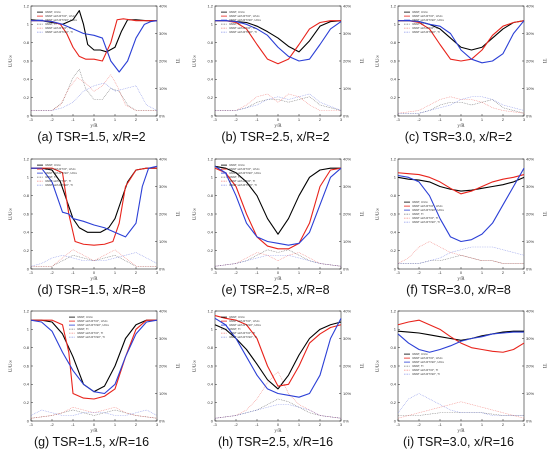  I want to click on legend-entry: VAWT, TI, so click(83, 329).